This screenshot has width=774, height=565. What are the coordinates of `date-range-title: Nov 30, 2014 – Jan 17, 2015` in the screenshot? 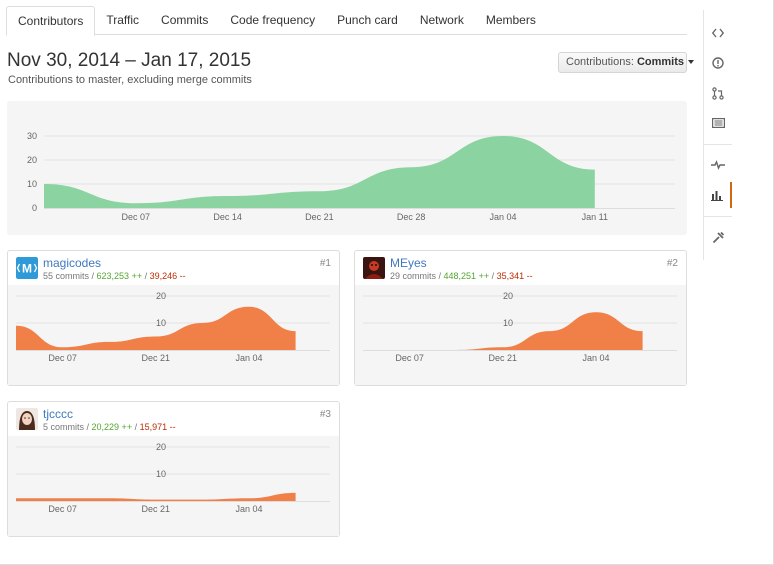 It's located at (129, 60).